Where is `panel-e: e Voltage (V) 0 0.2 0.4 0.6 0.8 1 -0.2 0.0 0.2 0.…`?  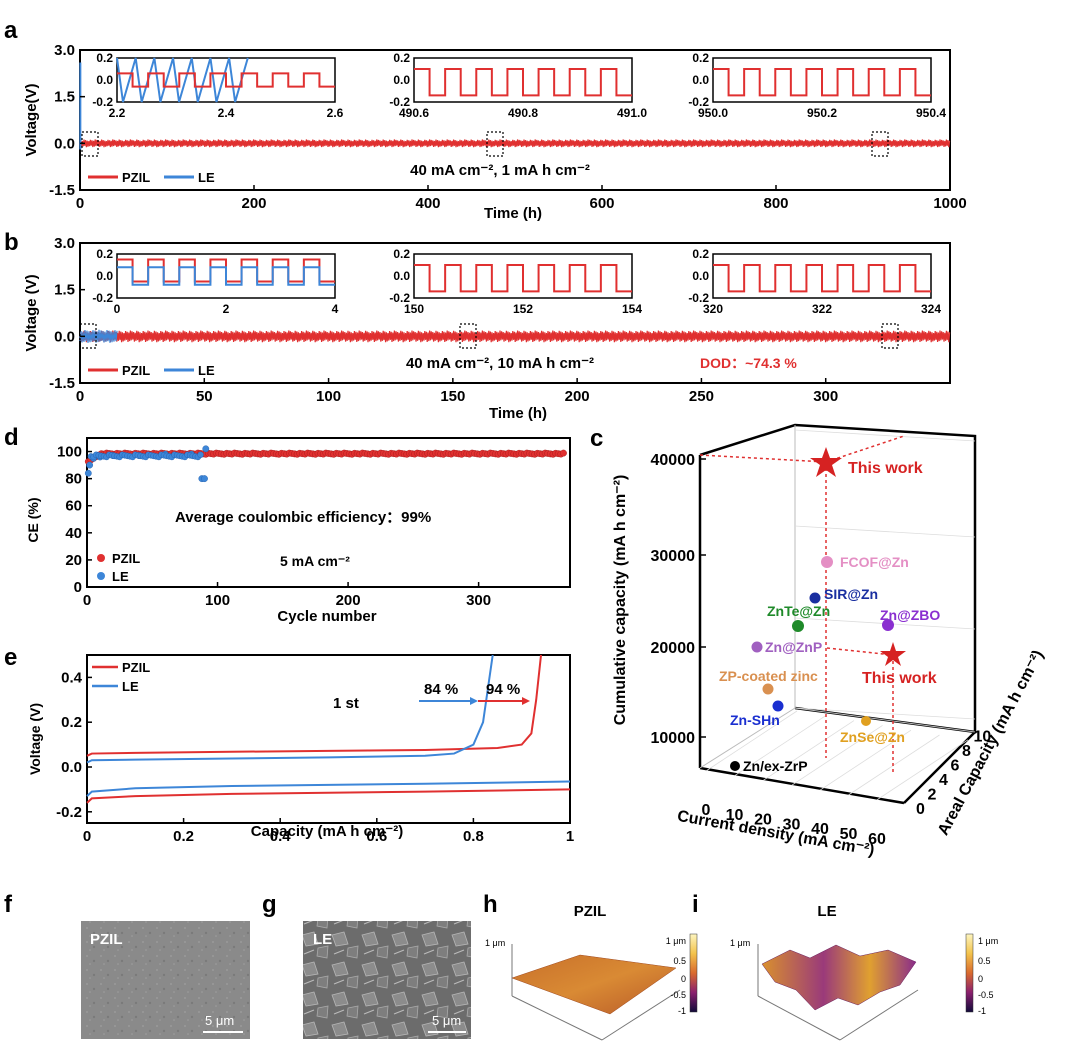 panel-e: e Voltage (V) 0 0.2 0.4 0.6 0.8 1 -0.2 0.0 0.2 0.… is located at coordinates (289, 744).